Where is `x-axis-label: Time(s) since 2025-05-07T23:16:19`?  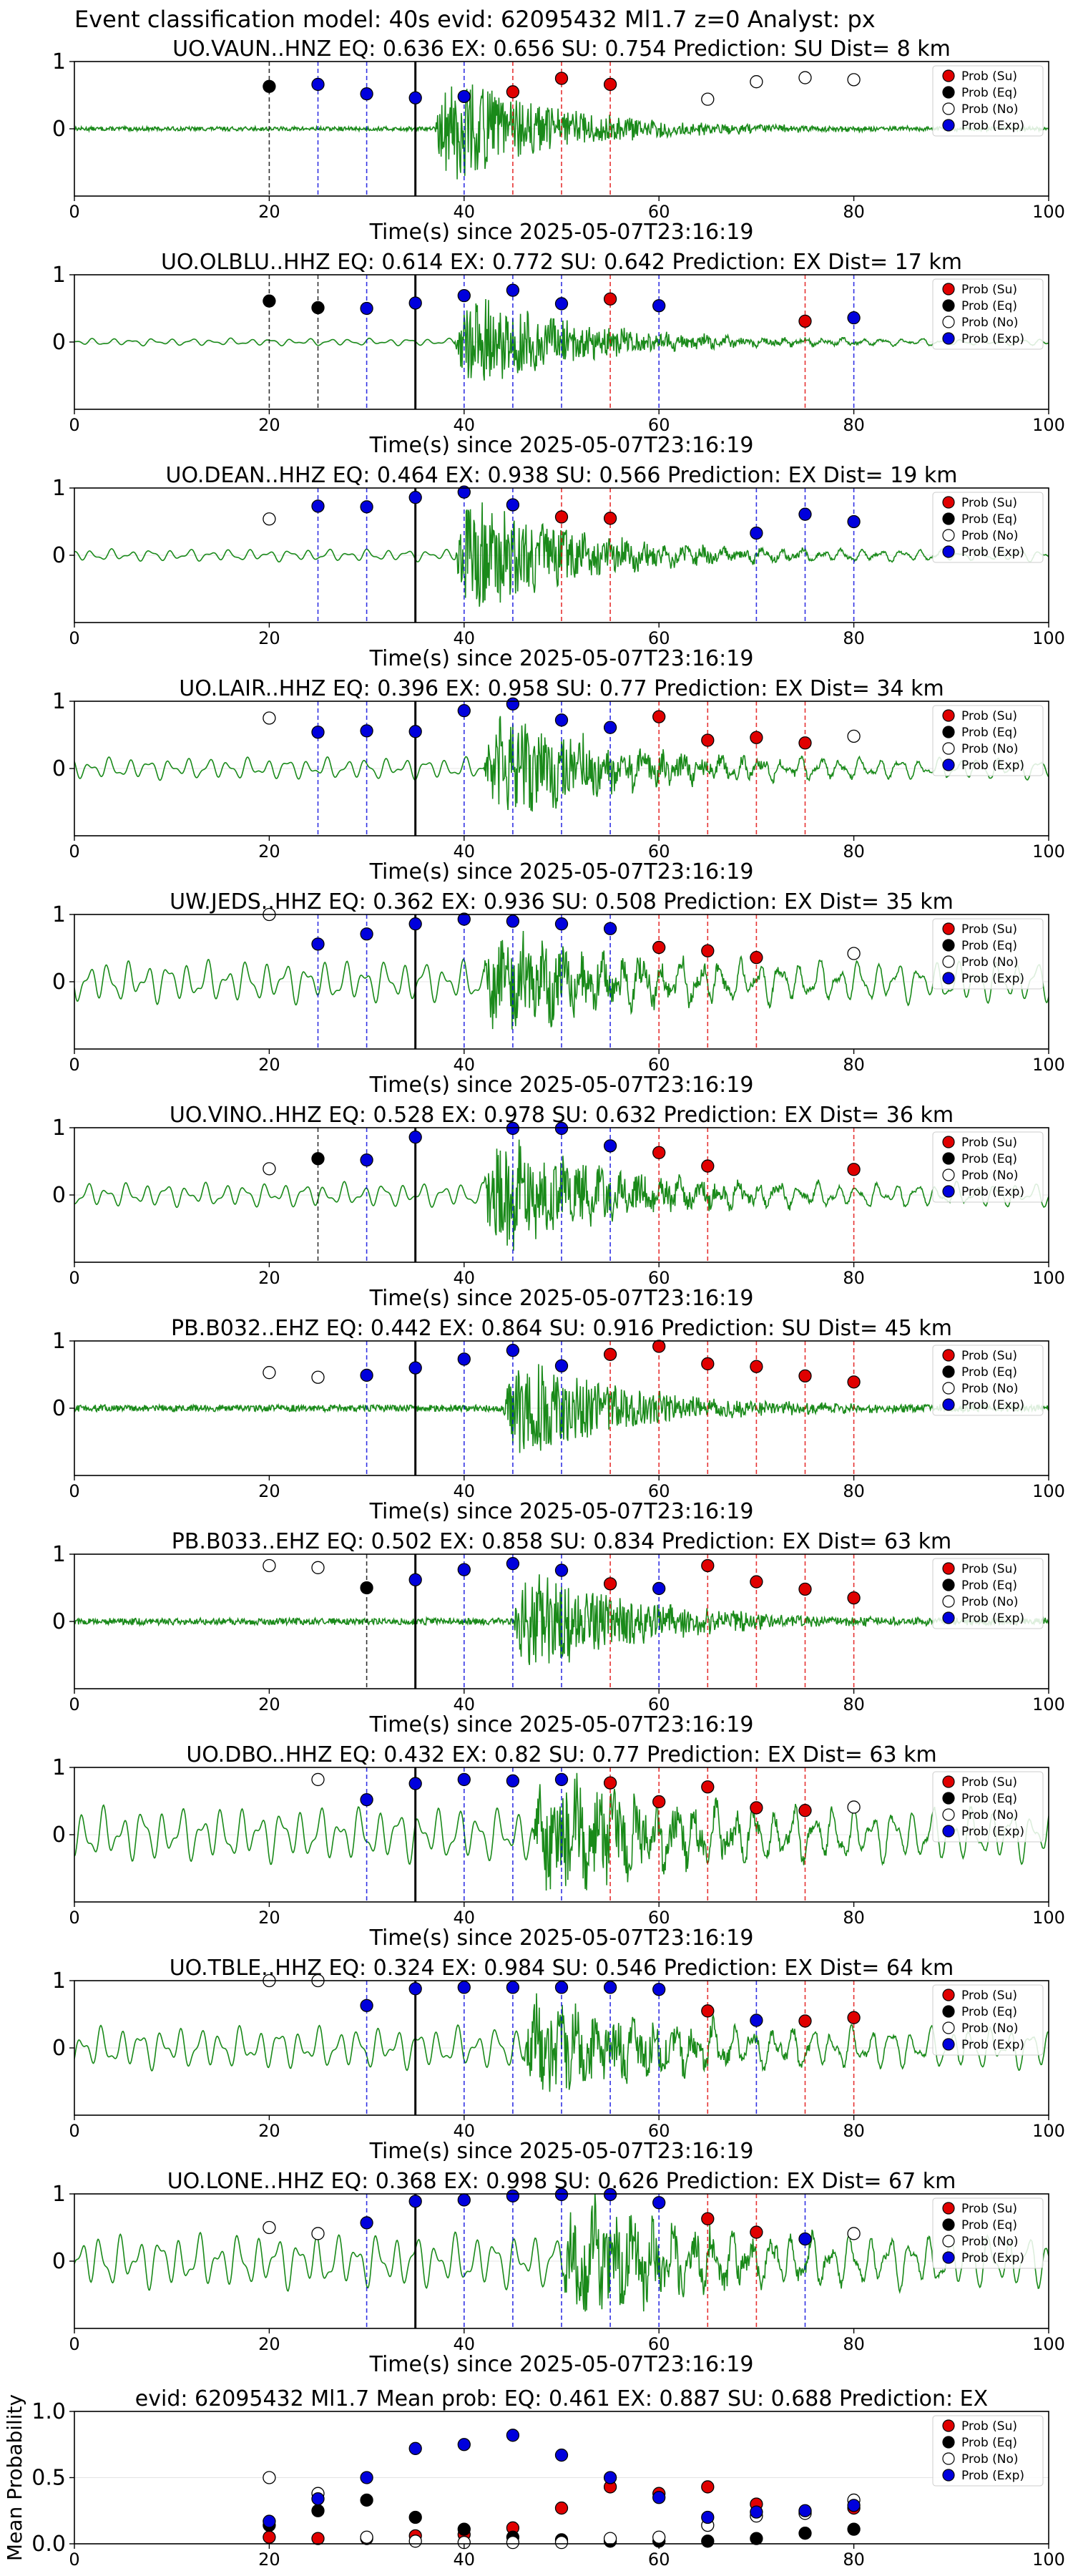 x-axis-label: Time(s) since 2025-05-07T23:16:19 is located at coordinates (561, 1512).